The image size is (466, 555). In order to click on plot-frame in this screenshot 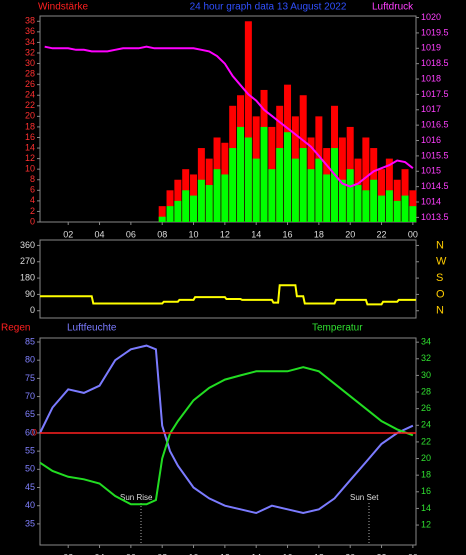, I will do `click(228, 279)`.